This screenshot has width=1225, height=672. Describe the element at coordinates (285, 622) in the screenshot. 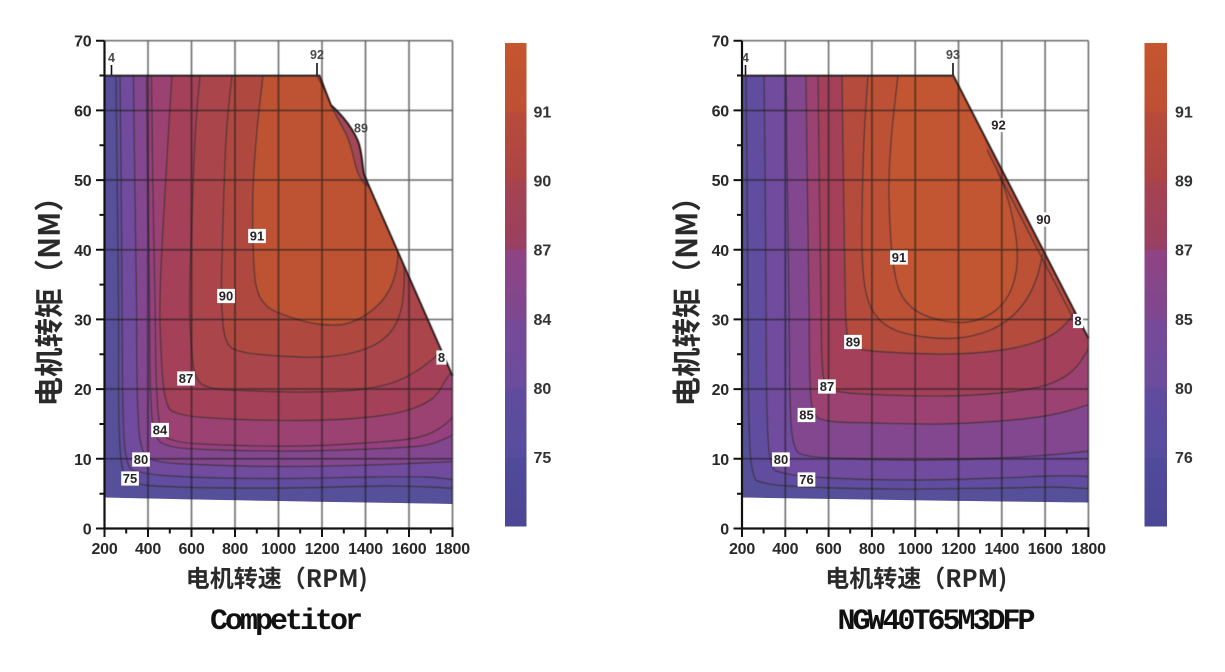

I see `svg-text: Competitor` at that location.